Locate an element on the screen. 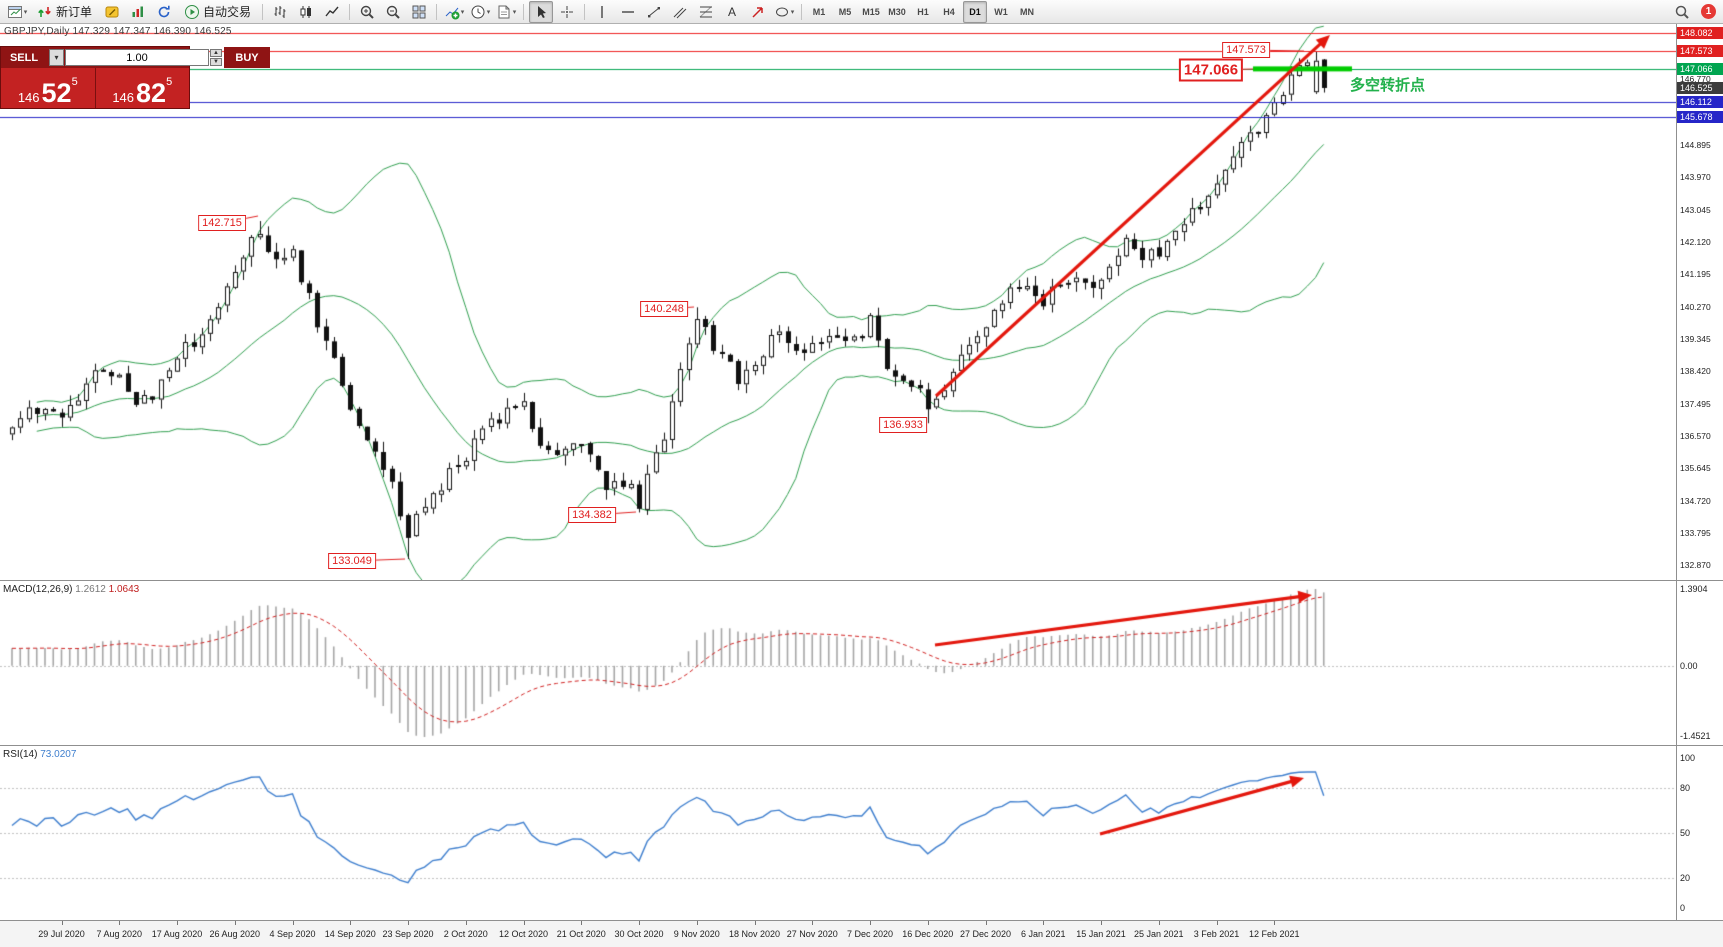  templates-button: ▾ is located at coordinates (506, 12).